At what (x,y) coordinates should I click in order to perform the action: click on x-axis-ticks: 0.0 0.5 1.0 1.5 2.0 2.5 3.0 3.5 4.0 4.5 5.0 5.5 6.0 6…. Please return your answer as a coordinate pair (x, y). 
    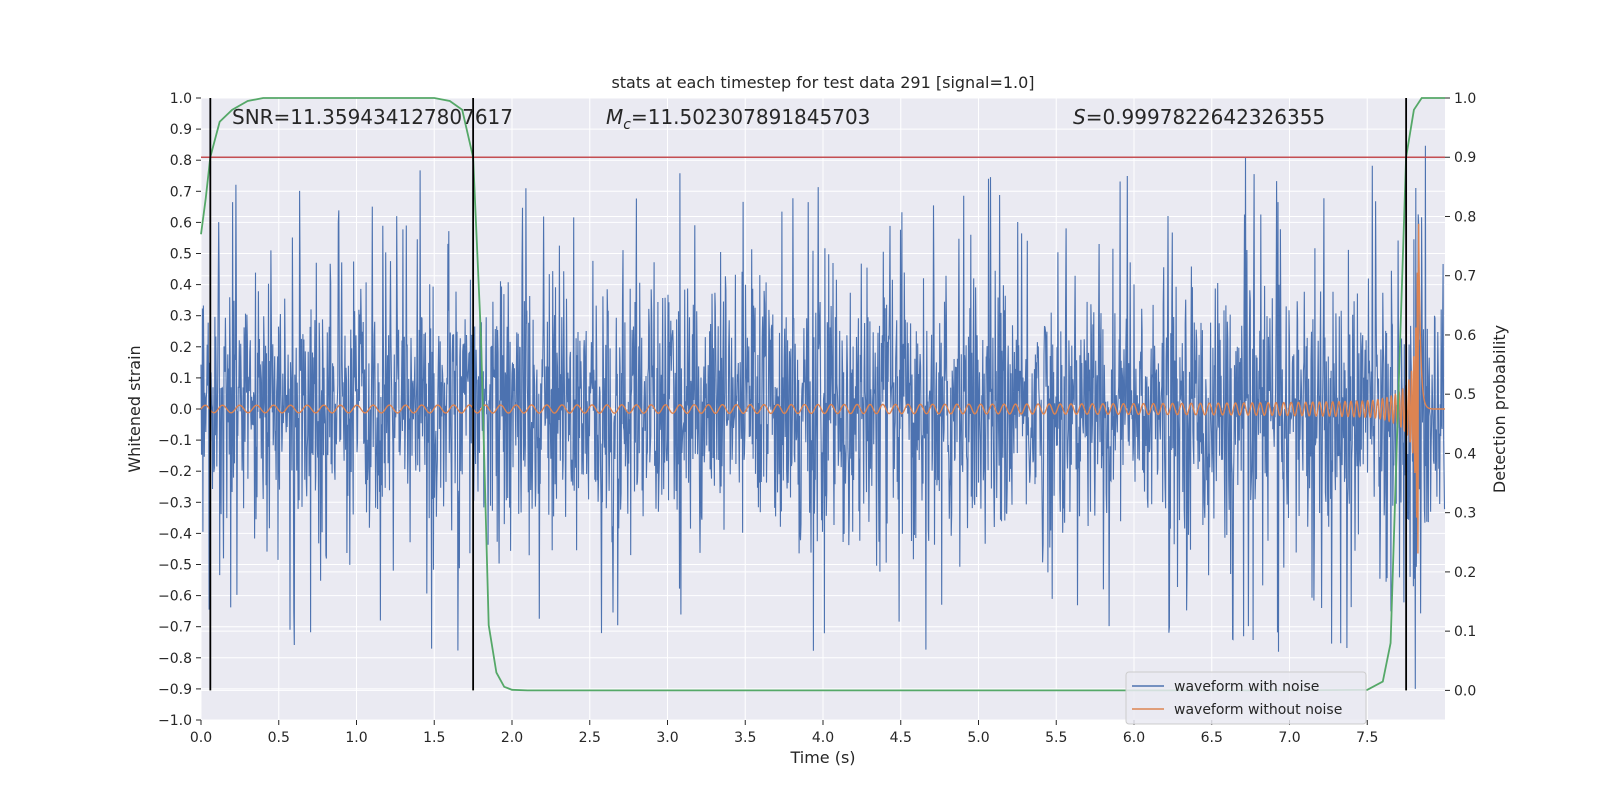
    Looking at the image, I should click on (784, 733).